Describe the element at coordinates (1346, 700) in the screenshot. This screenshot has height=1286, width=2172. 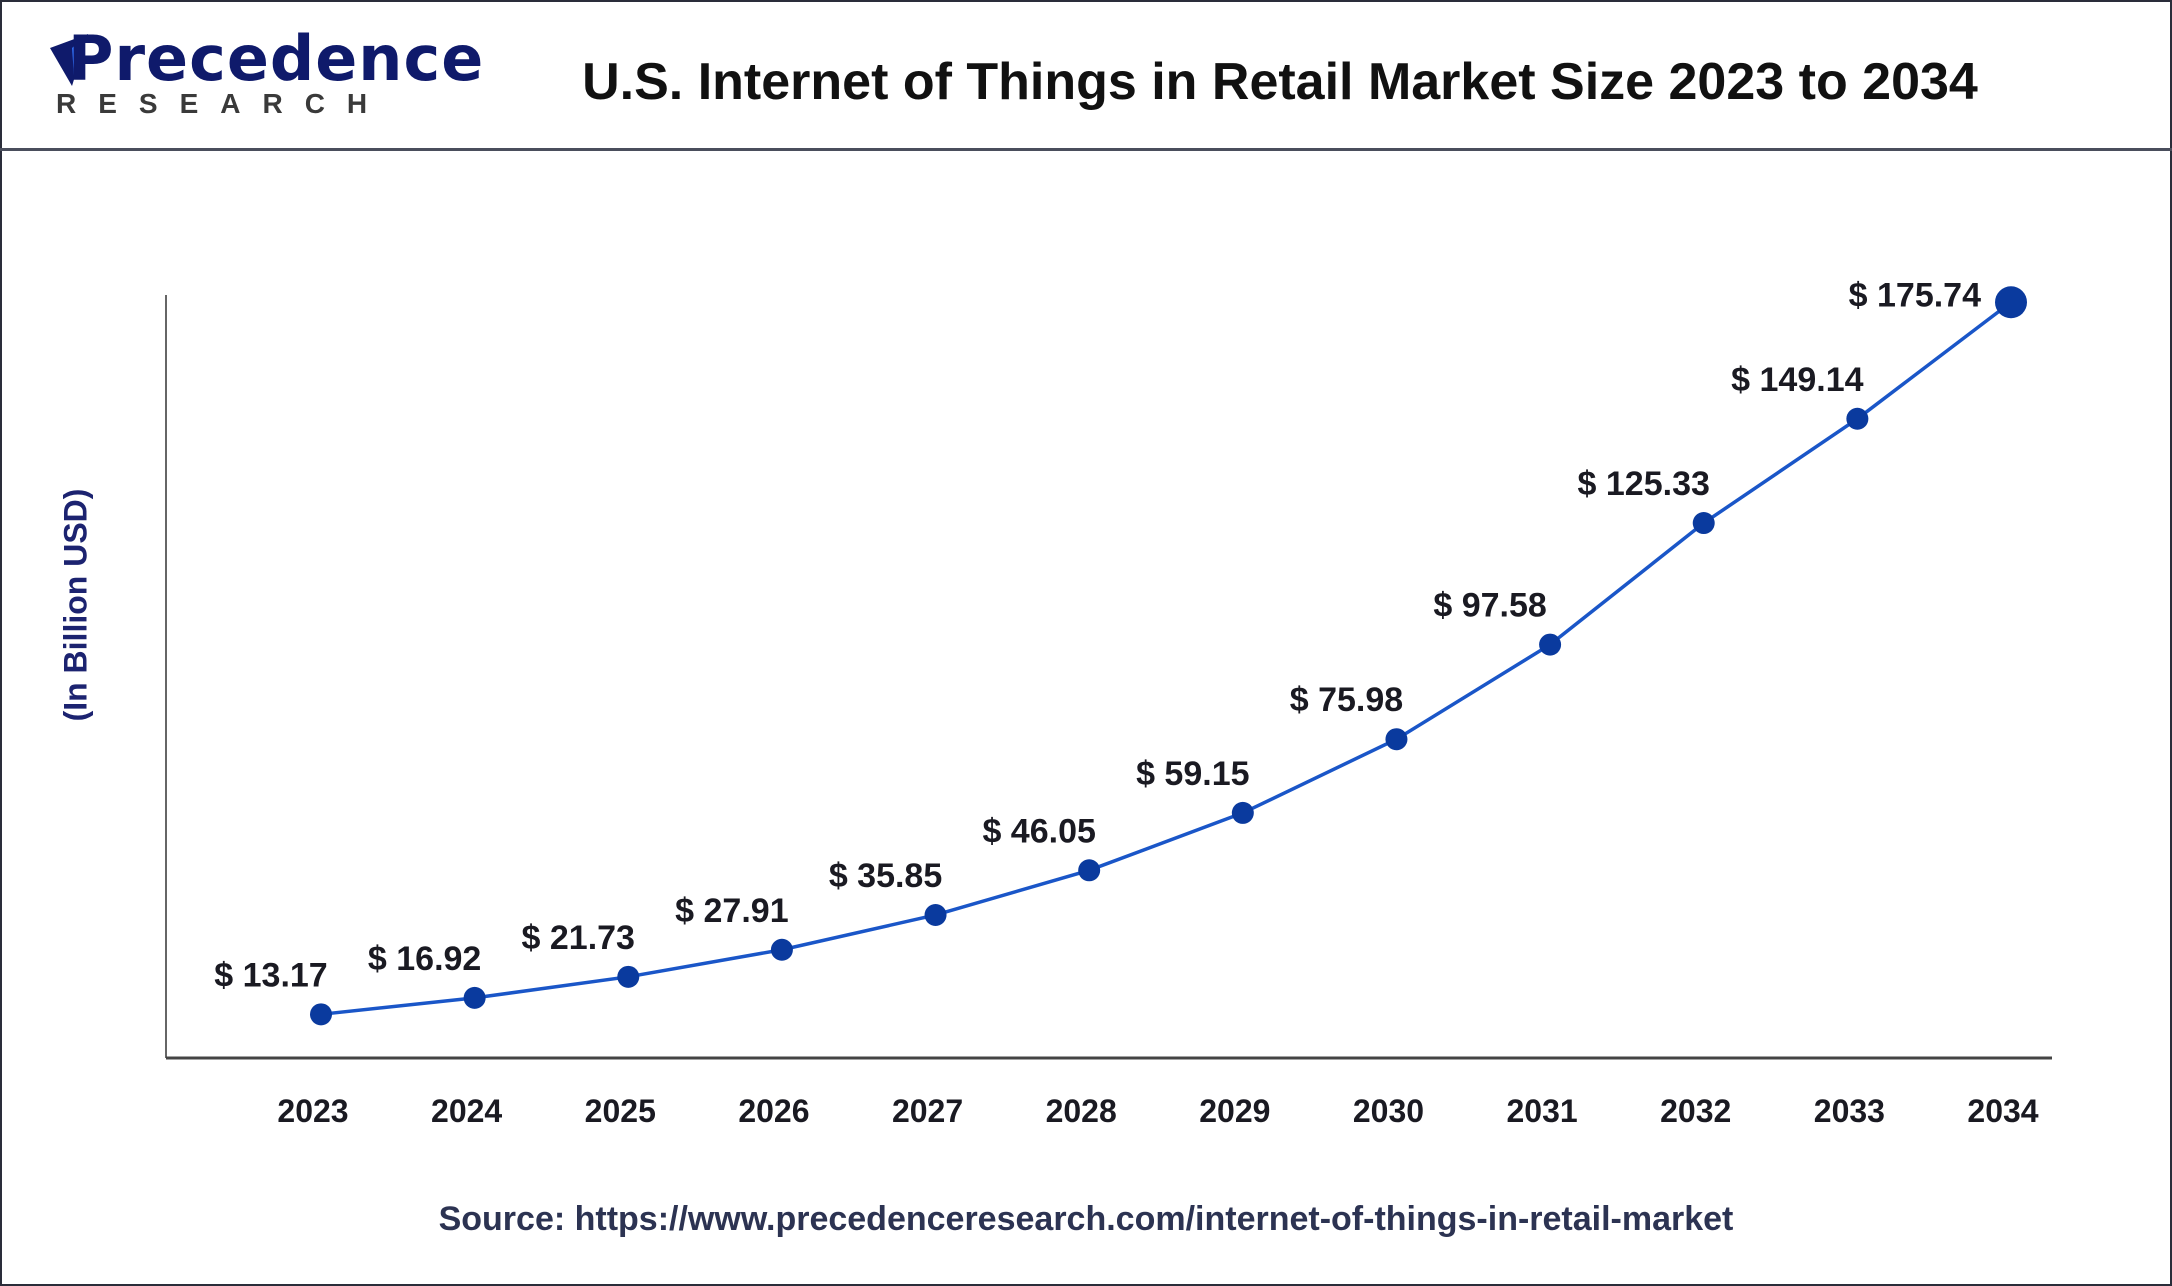
I see `data-label: $ 75.98` at that location.